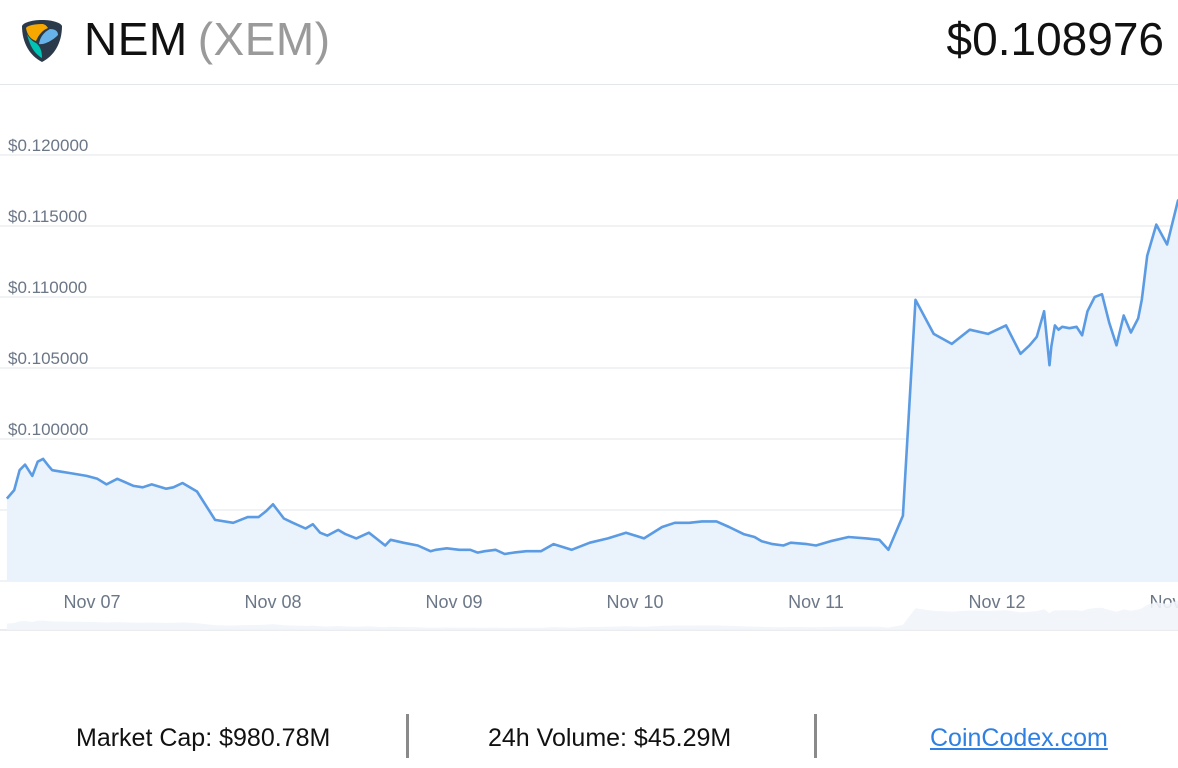 This screenshot has height=768, width=1178. What do you see at coordinates (203, 738) in the screenshot?
I see `market-cap-stat: Market Cap: $980.78M` at bounding box center [203, 738].